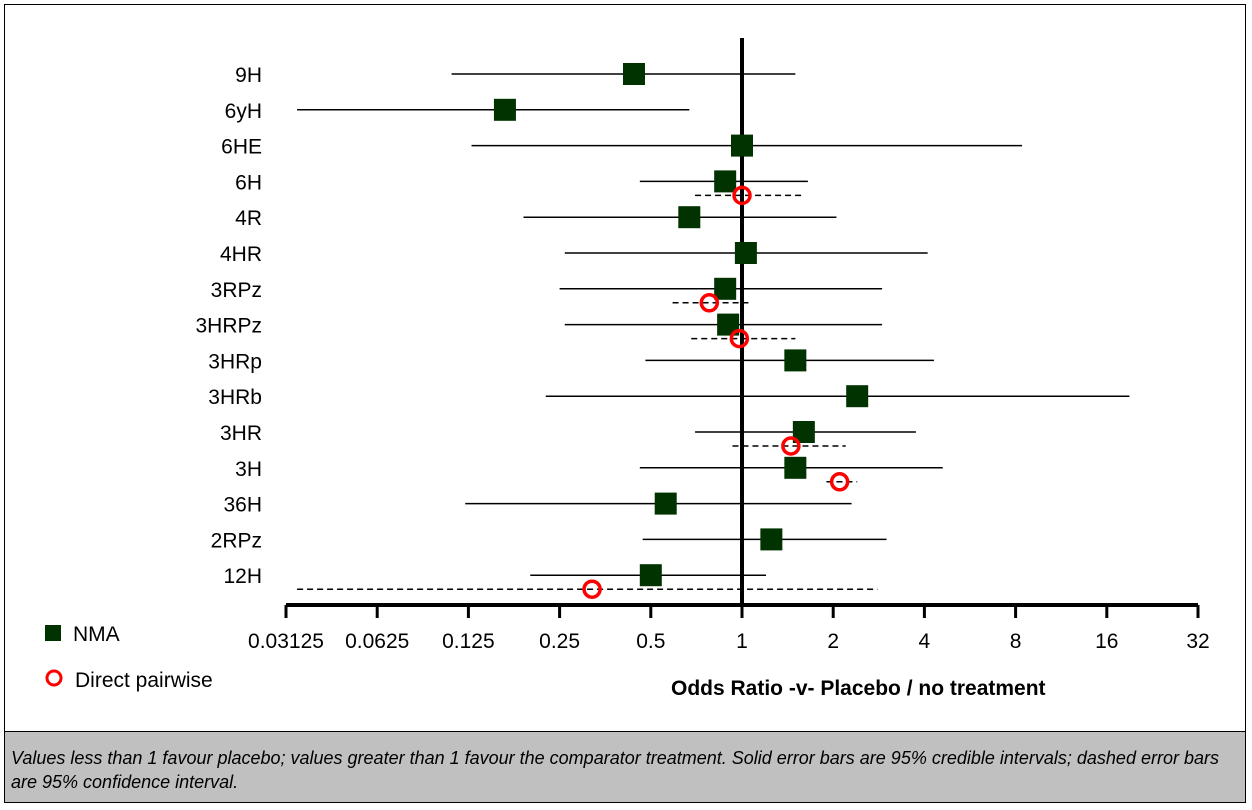  I want to click on legend-label-nma: NMA, so click(96, 634).